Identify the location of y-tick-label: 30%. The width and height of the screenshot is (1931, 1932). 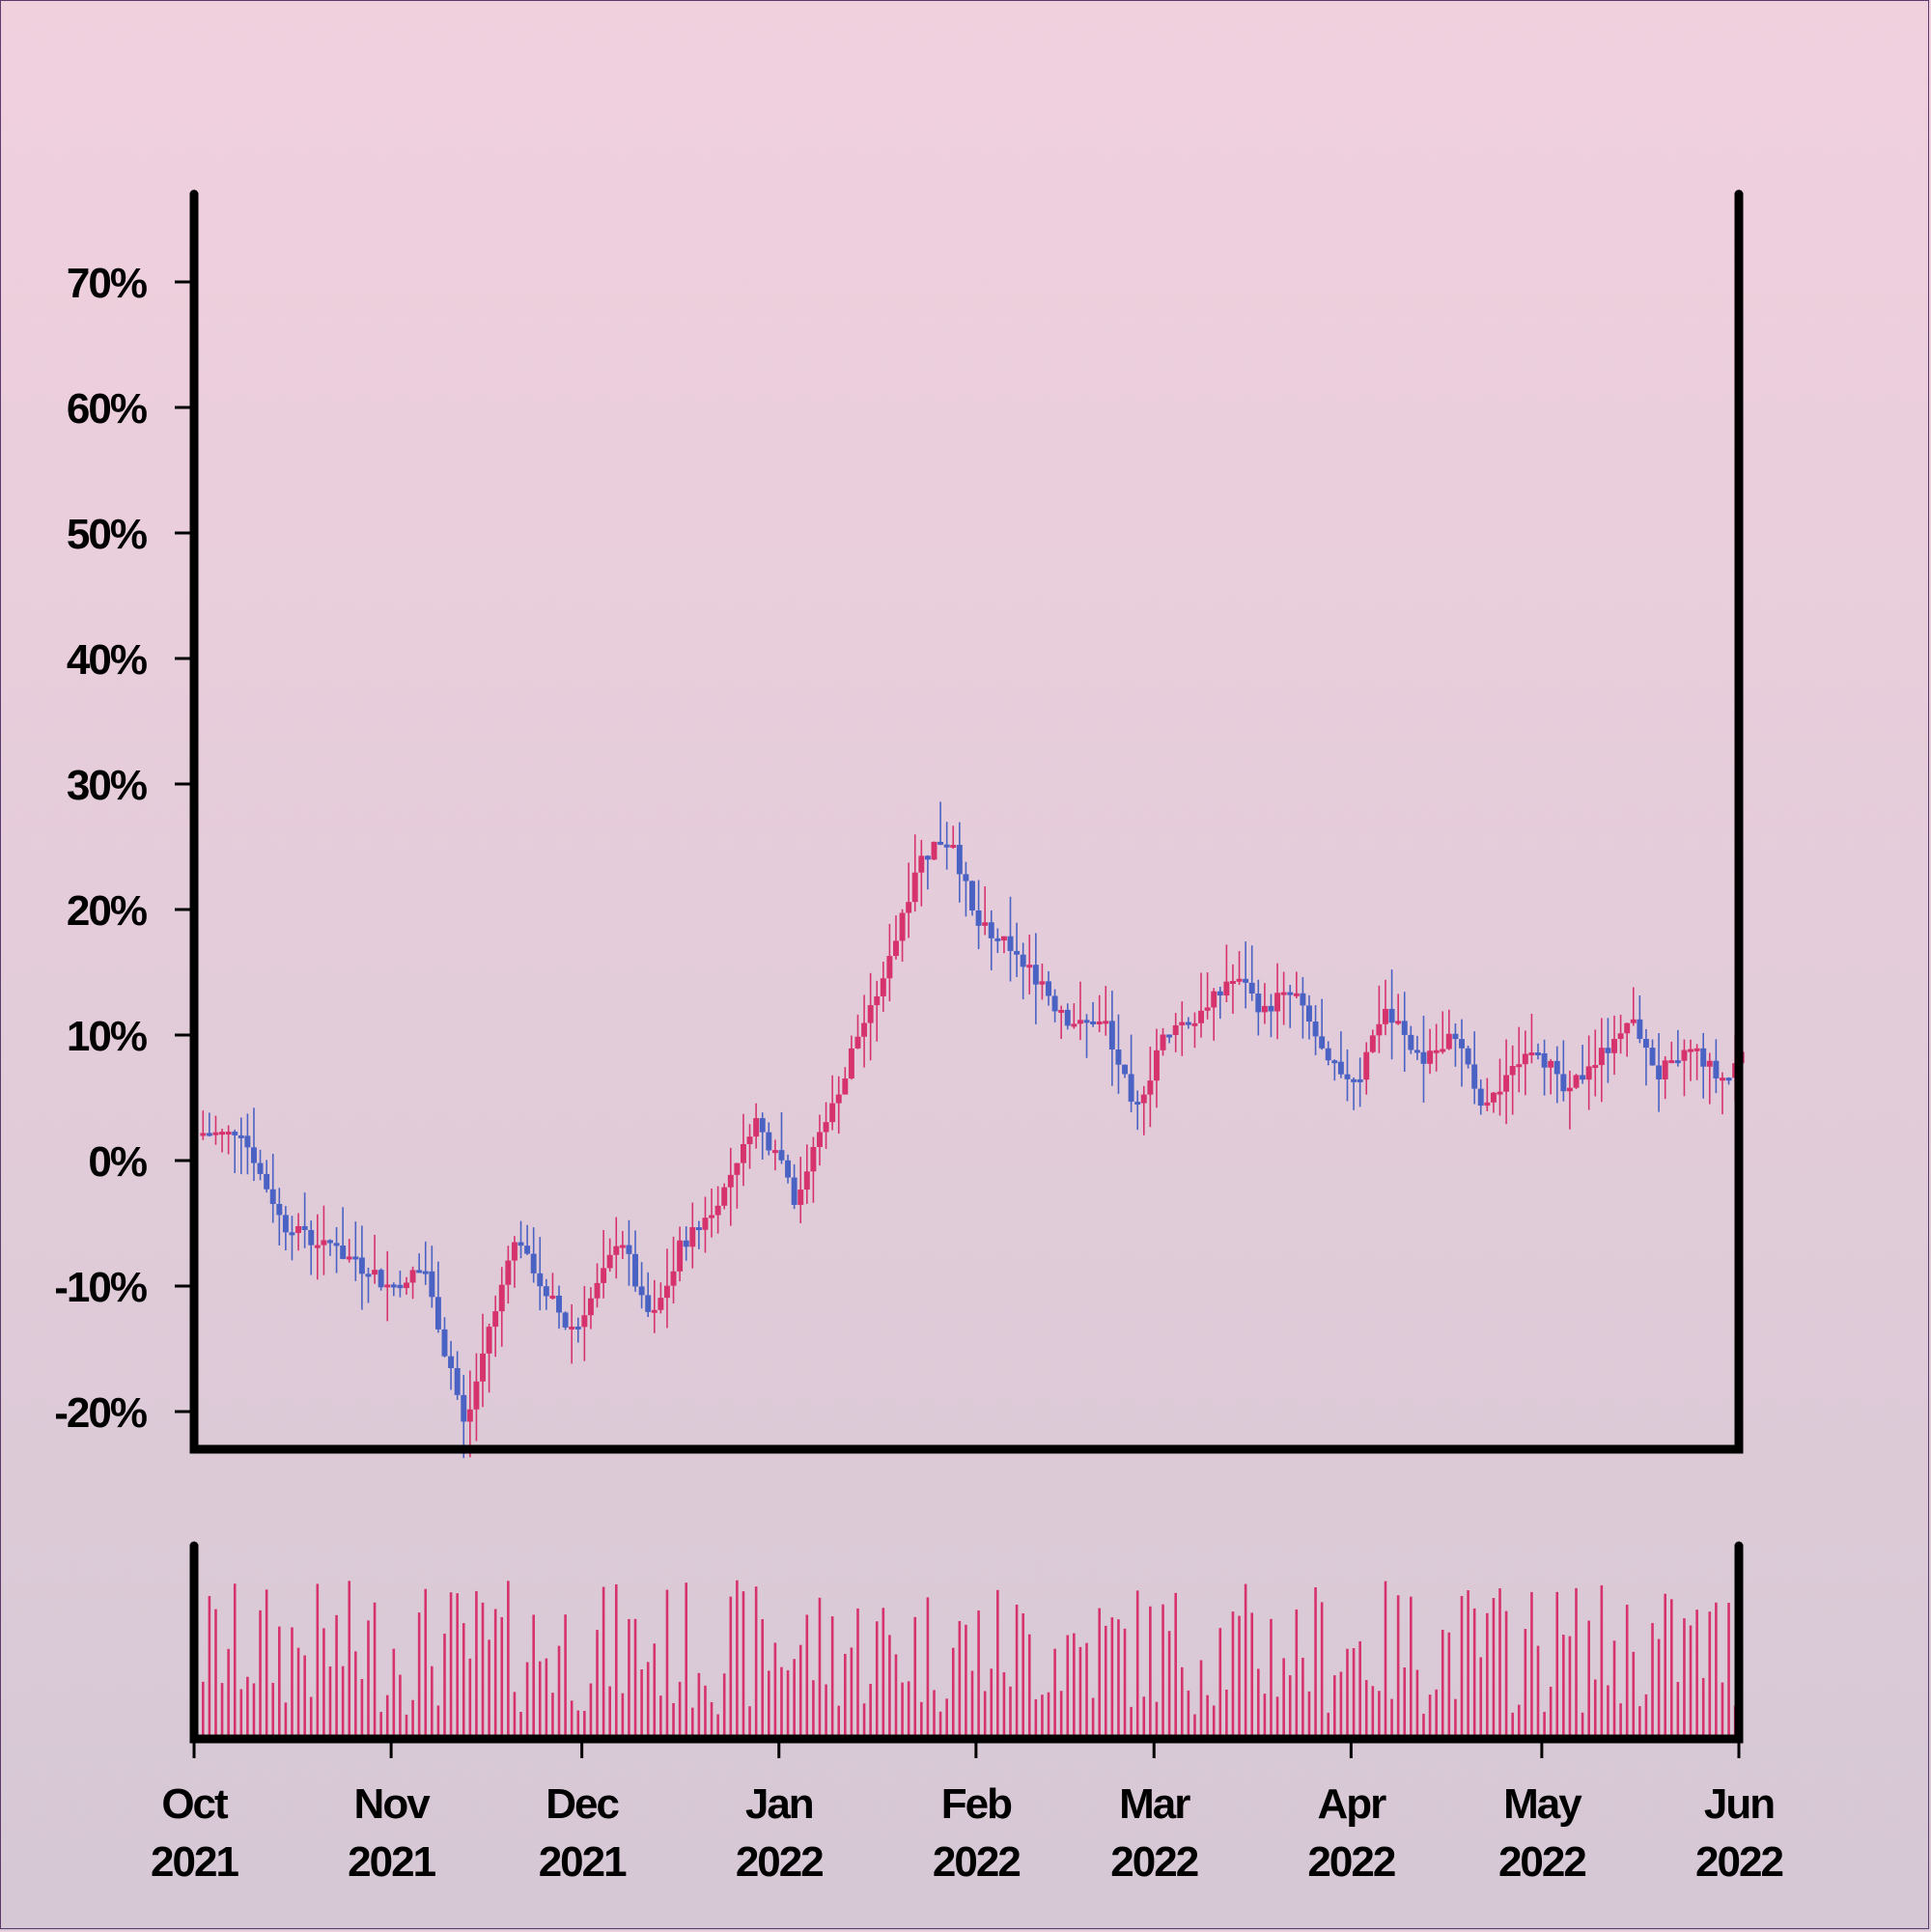
(107, 786).